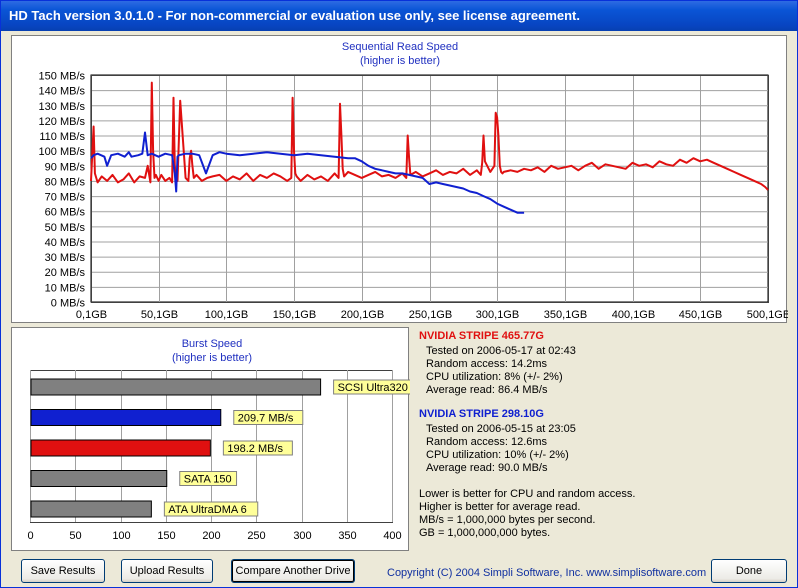 The height and width of the screenshot is (588, 798). I want to click on y-tick-label: 80 MB/s, so click(65, 182).